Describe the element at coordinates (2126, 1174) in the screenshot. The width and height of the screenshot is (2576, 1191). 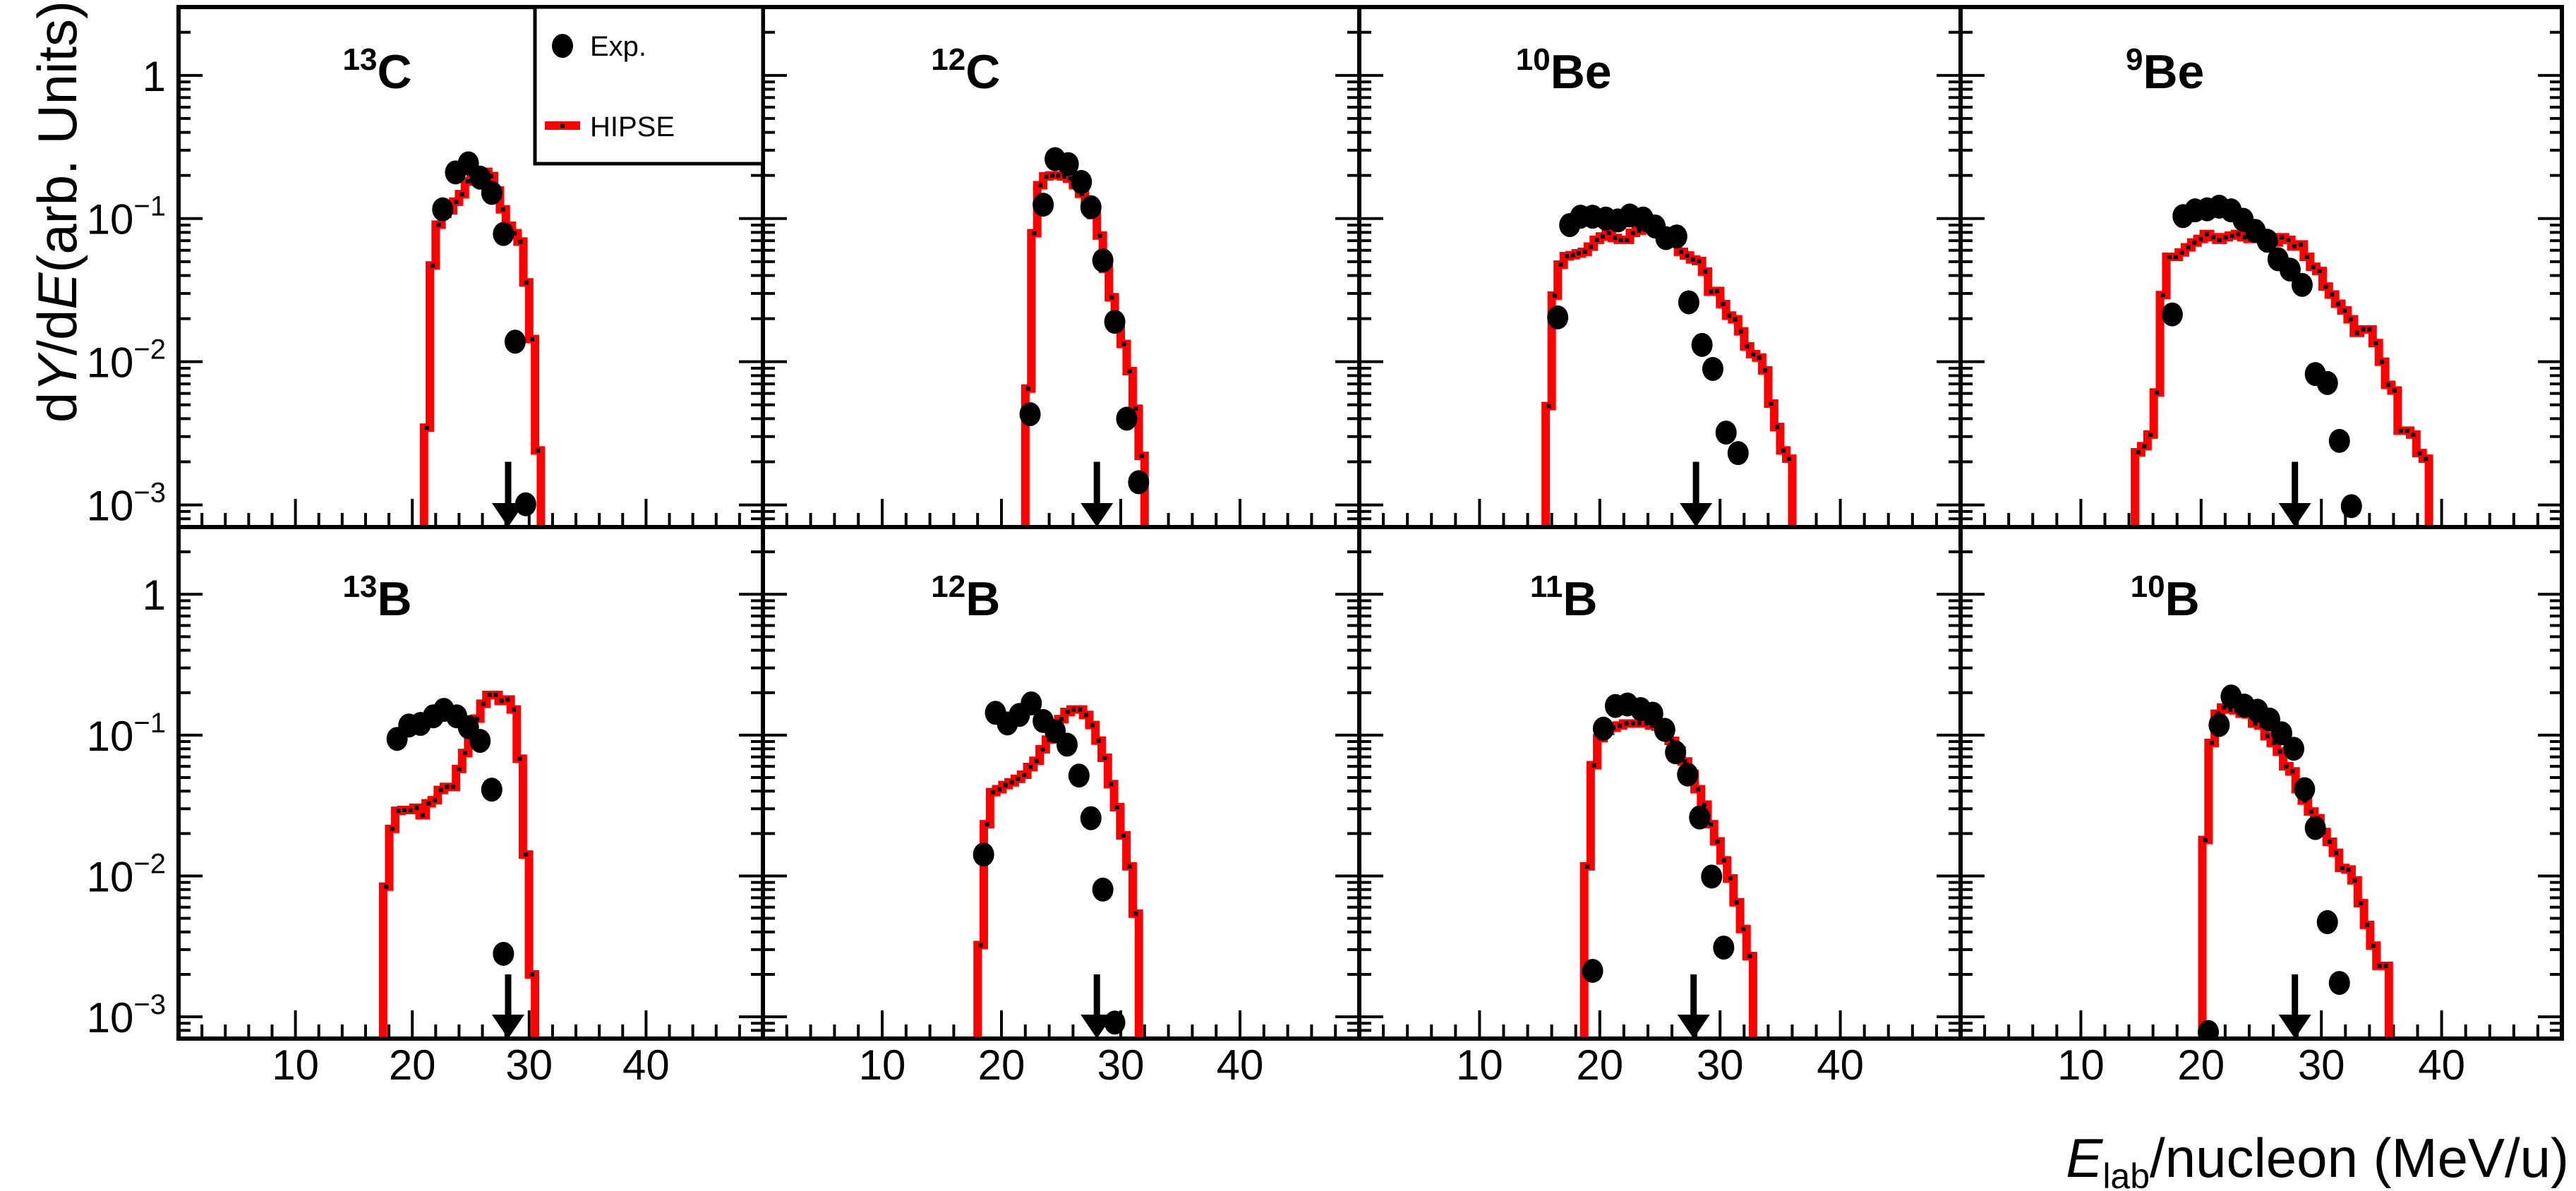
I see `x-title-sub: lab` at that location.